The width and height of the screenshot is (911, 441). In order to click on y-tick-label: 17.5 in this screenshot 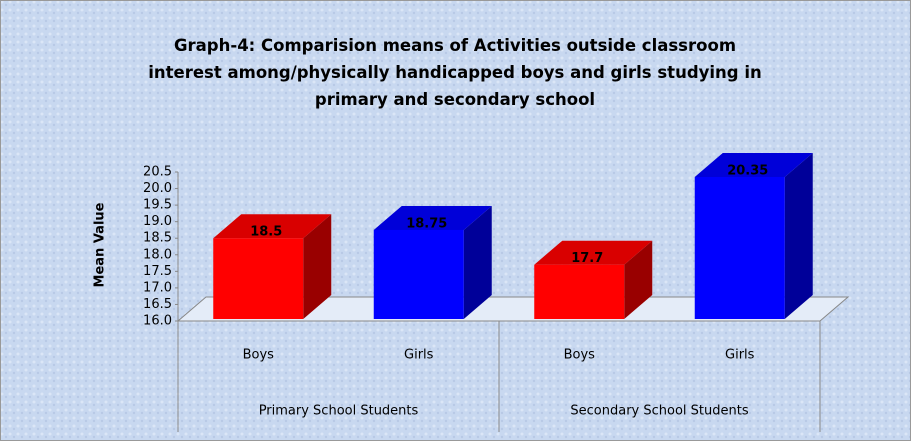, I will do `click(157, 271)`.